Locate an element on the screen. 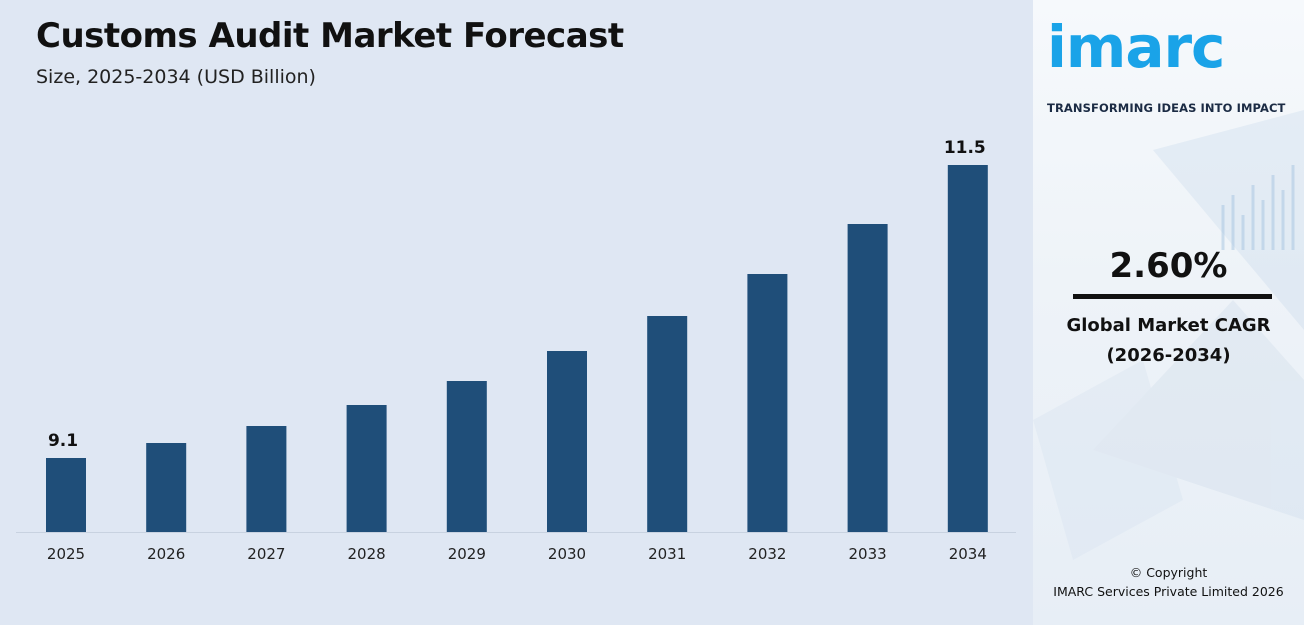 This screenshot has height=625, width=1304. cagr-label: Global Market CAGR is located at coordinates (1168, 325).